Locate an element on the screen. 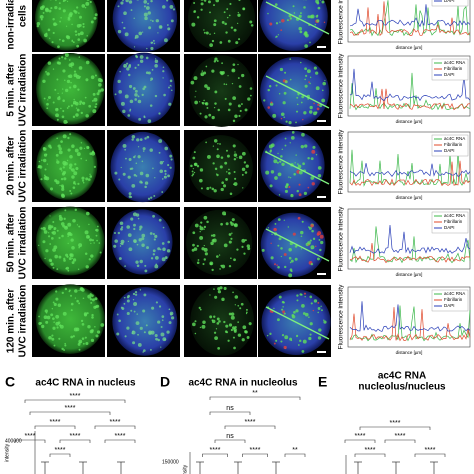 This screenshot has height=474, width=474. x-axis-label: distance [µm] is located at coordinates (409, 274).